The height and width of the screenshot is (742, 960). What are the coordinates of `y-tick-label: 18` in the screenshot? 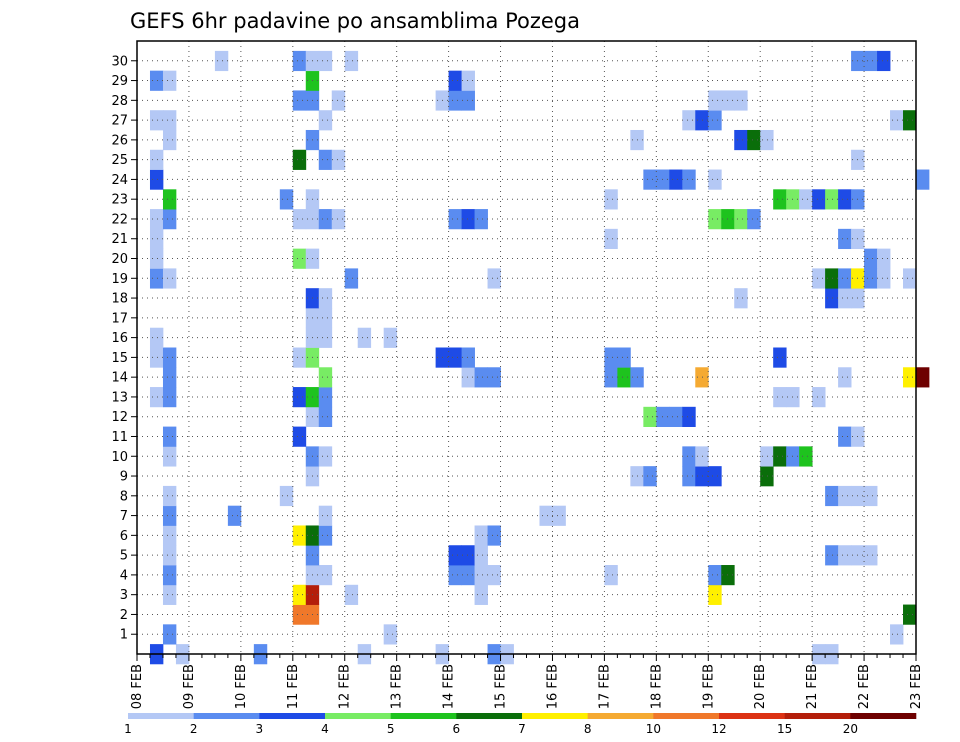 It's located at (119, 299).